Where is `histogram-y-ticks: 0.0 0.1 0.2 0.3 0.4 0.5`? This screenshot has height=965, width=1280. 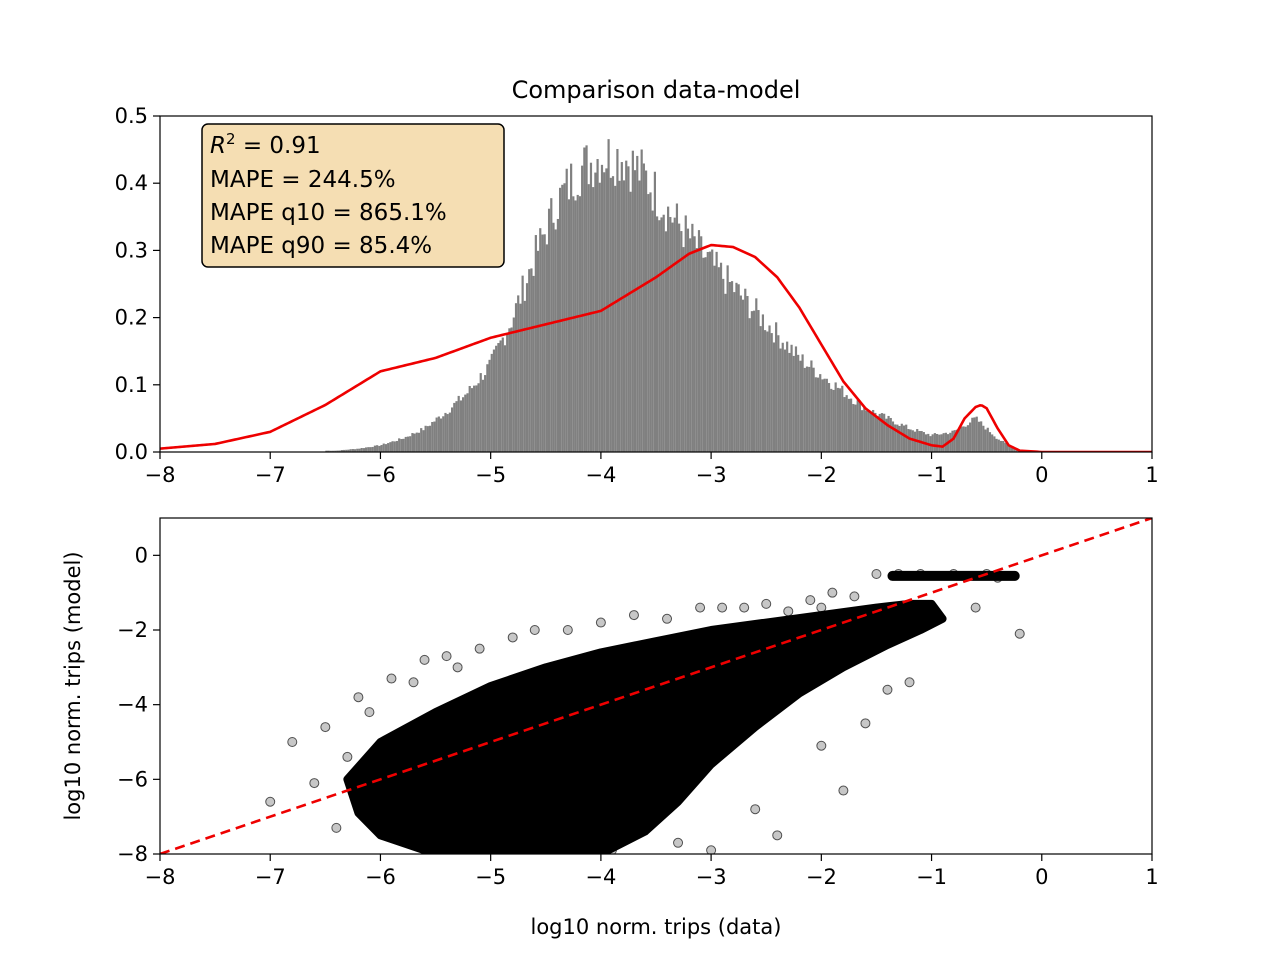
histogram-y-ticks: 0.0 0.1 0.2 0.3 0.4 0.5 is located at coordinates (137, 284).